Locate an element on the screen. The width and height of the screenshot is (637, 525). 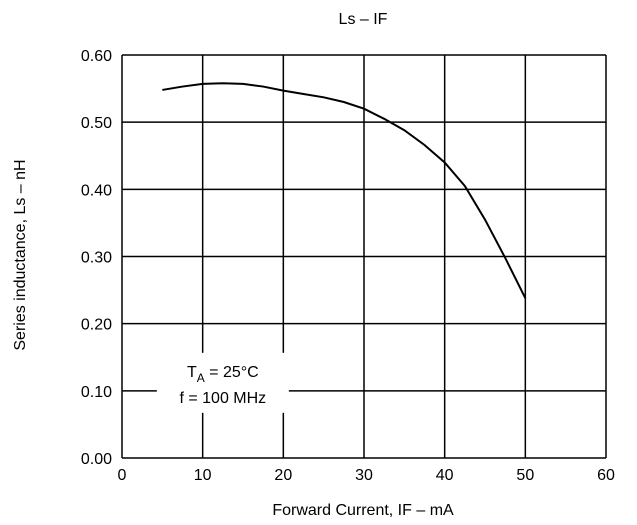
x-tick-label-5: 50 is located at coordinates (525, 475).